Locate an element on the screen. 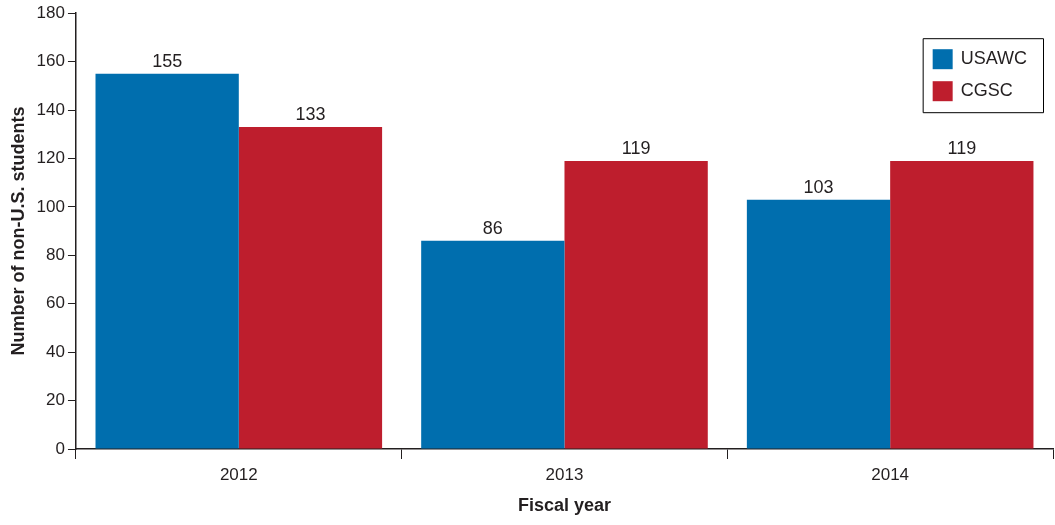  x-tick-label: 2012 is located at coordinates (238, 474).